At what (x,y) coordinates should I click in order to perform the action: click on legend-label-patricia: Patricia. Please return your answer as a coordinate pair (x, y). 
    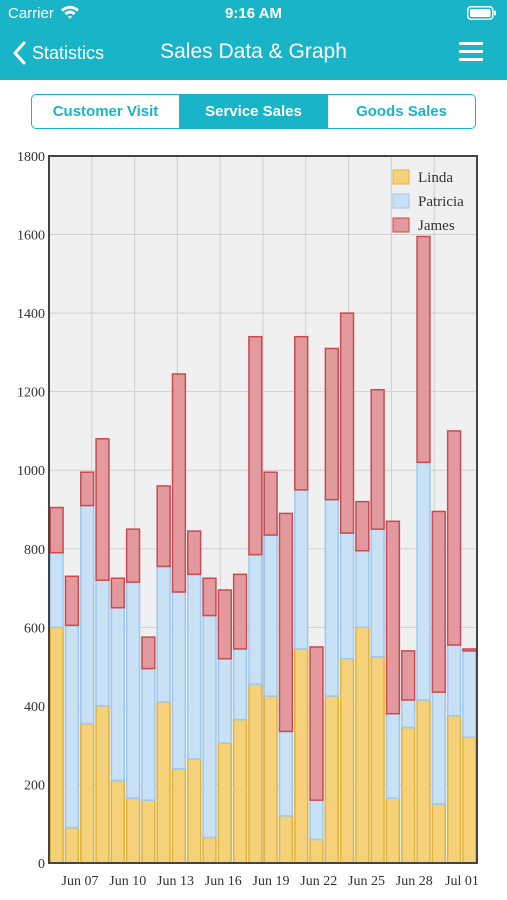
    Looking at the image, I should click on (441, 202).